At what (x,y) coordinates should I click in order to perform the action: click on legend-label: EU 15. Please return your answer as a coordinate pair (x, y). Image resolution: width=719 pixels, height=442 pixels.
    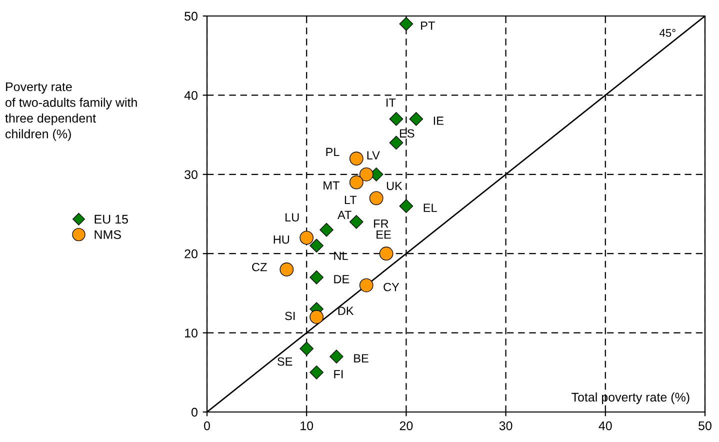
    Looking at the image, I should click on (111, 219).